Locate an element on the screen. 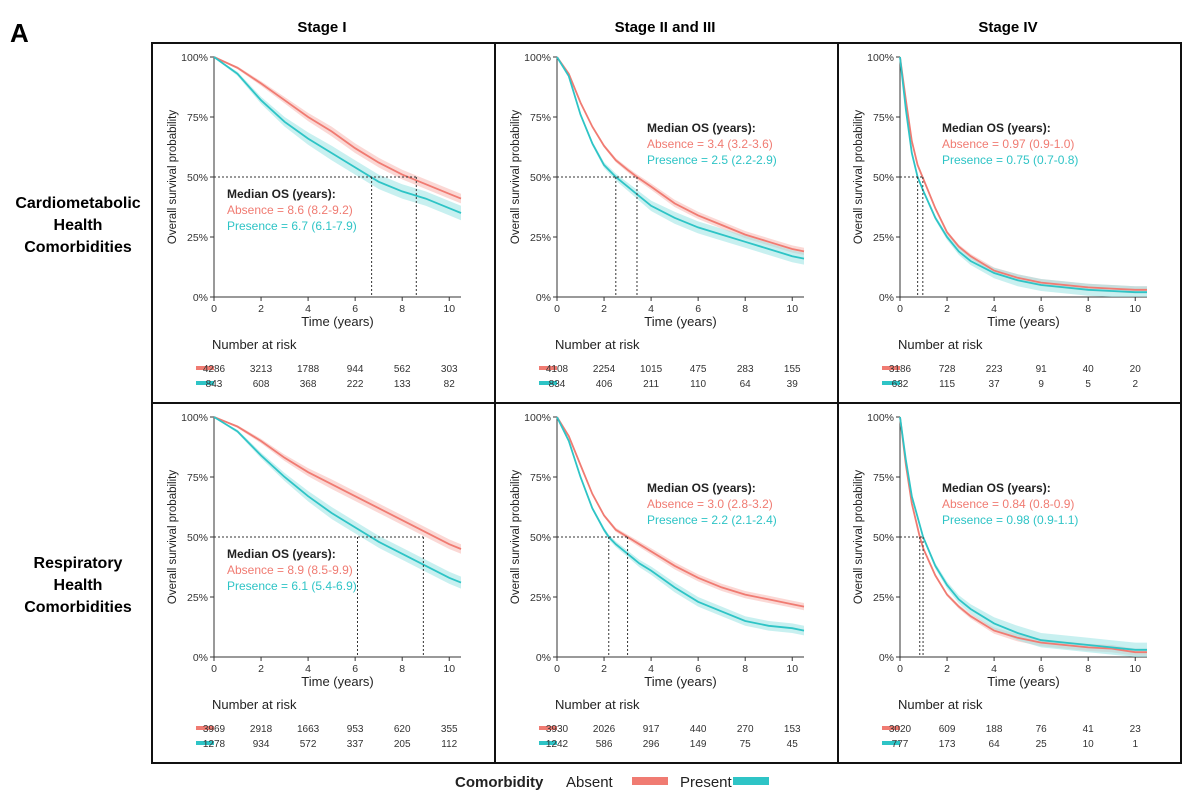 This screenshot has width=1201, height=796. risk-count-absent: 3930 is located at coordinates (557, 729).